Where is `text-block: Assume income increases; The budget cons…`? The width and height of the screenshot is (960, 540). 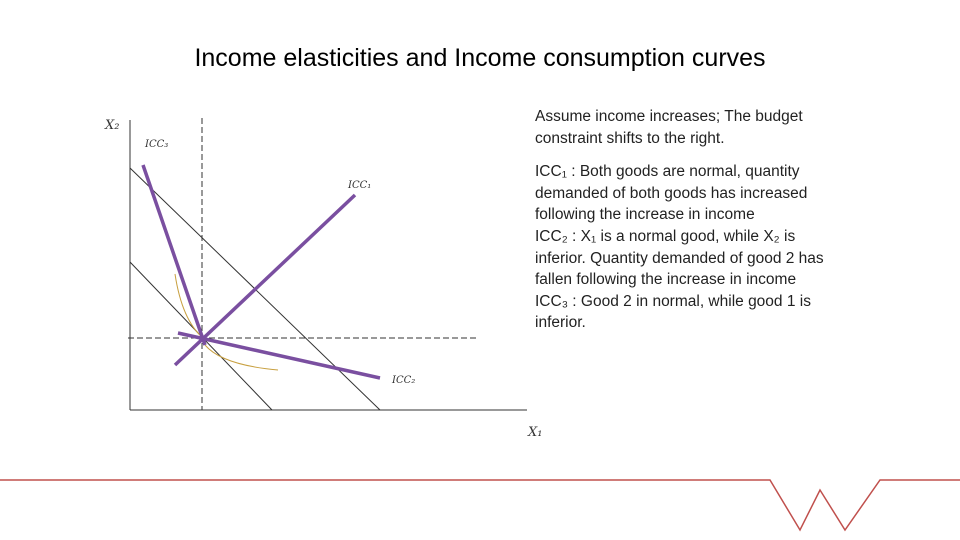 text-block: Assume income increases; The budget cons… is located at coordinates (685, 220).